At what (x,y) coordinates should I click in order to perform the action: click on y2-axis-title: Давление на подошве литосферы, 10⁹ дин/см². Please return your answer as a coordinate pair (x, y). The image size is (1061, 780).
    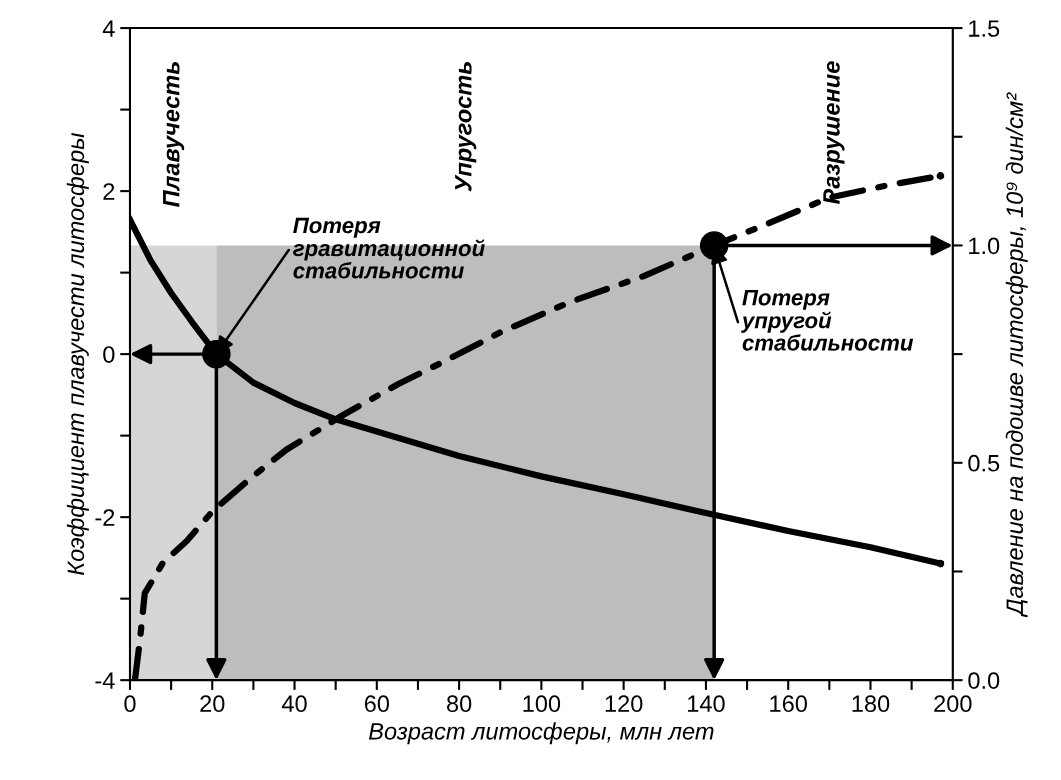
    Looking at the image, I should click on (1016, 355).